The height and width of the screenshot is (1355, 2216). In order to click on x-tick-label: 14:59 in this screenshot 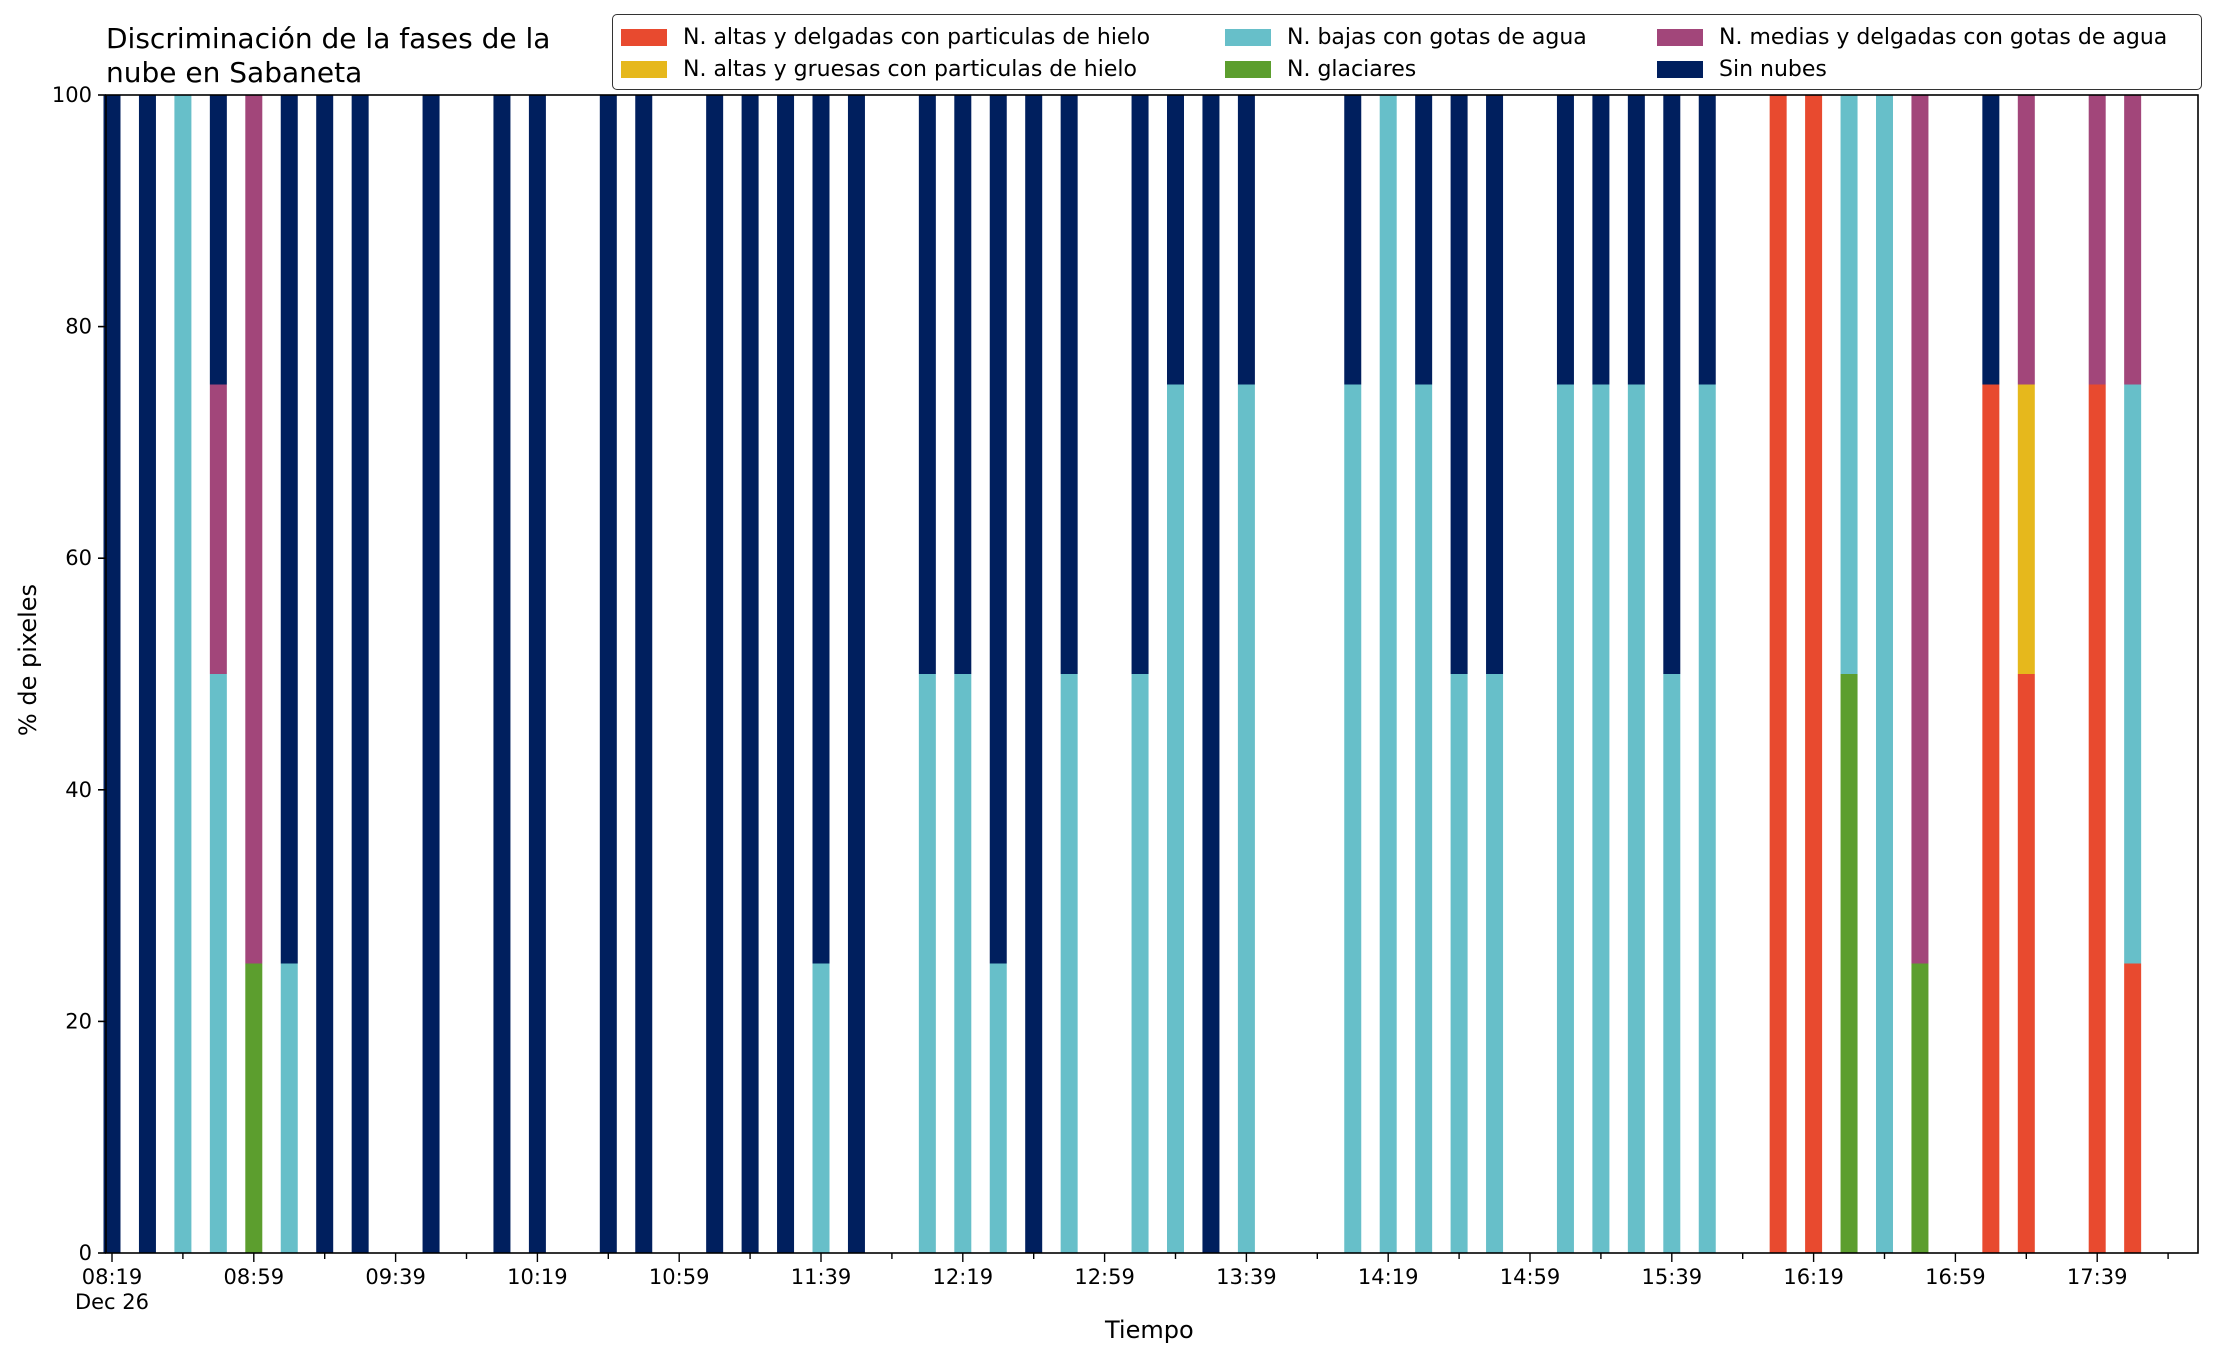, I will do `click(1530, 1277)`.